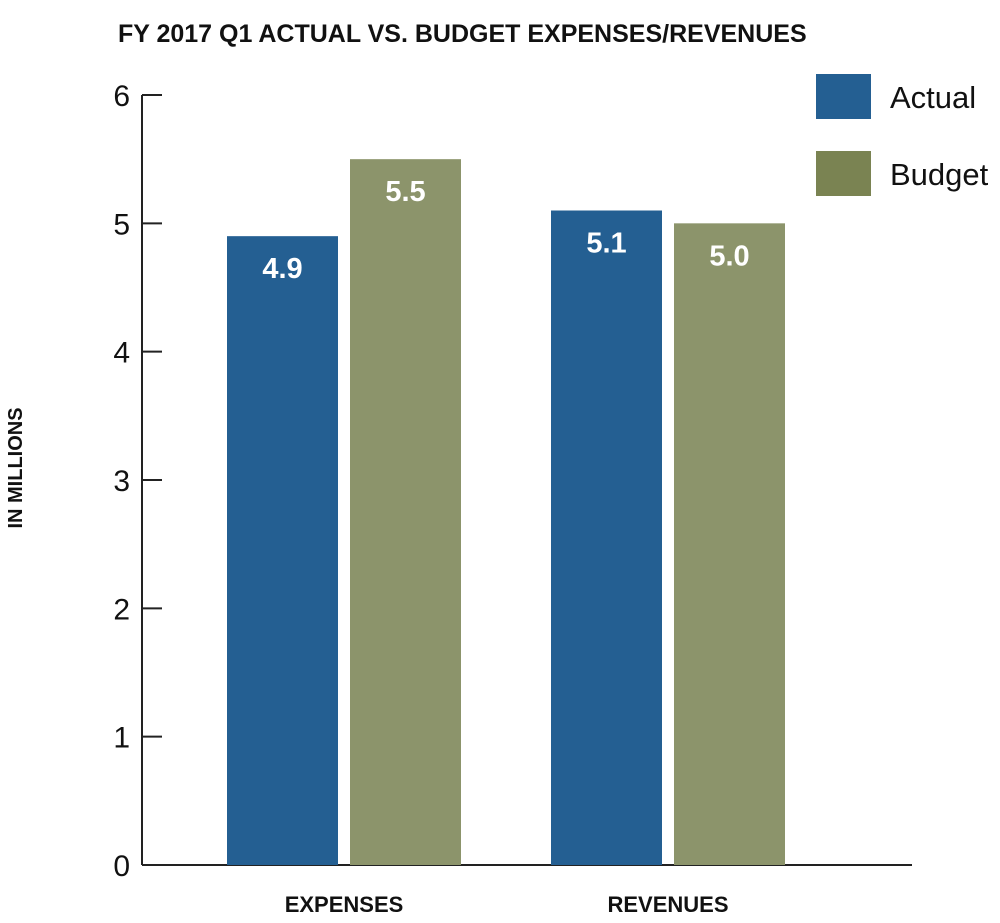  I want to click on y-tick-label: 4, so click(121, 353).